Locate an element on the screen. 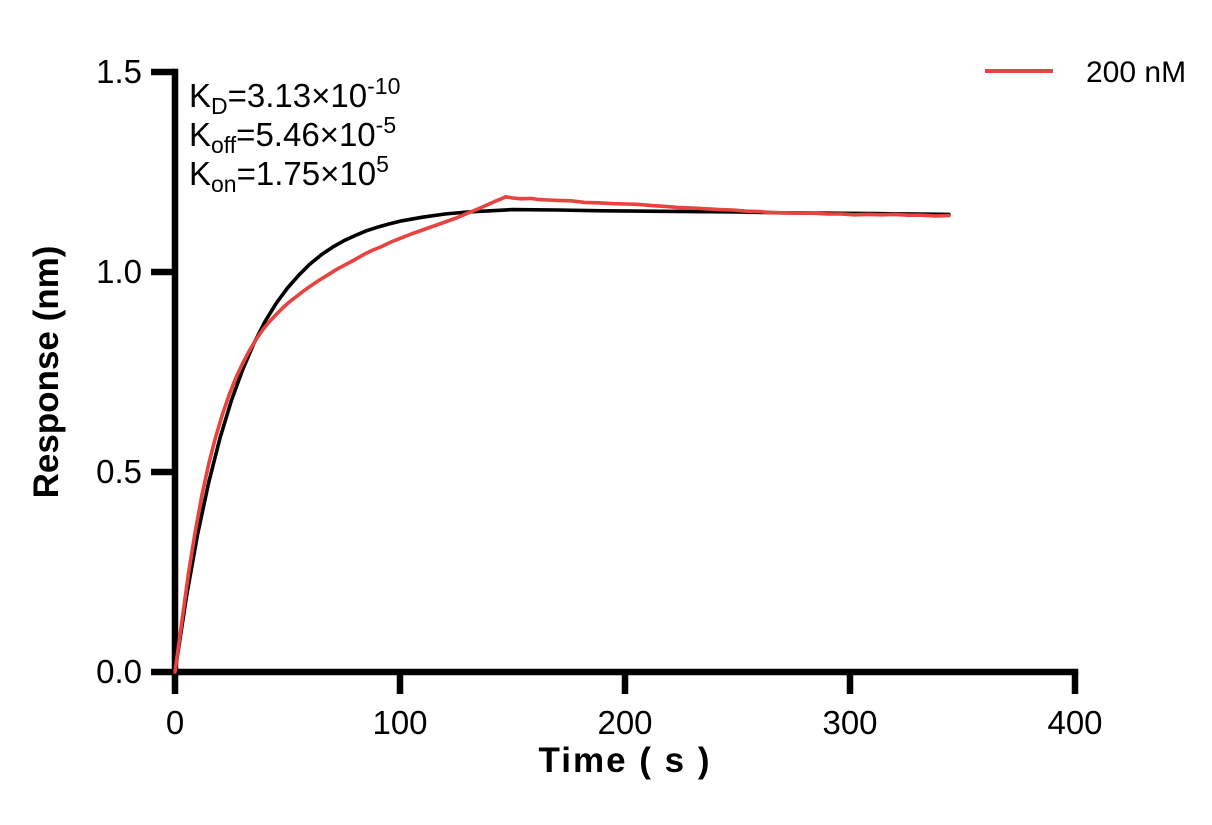  legend: 200 nM is located at coordinates (1085, 72).